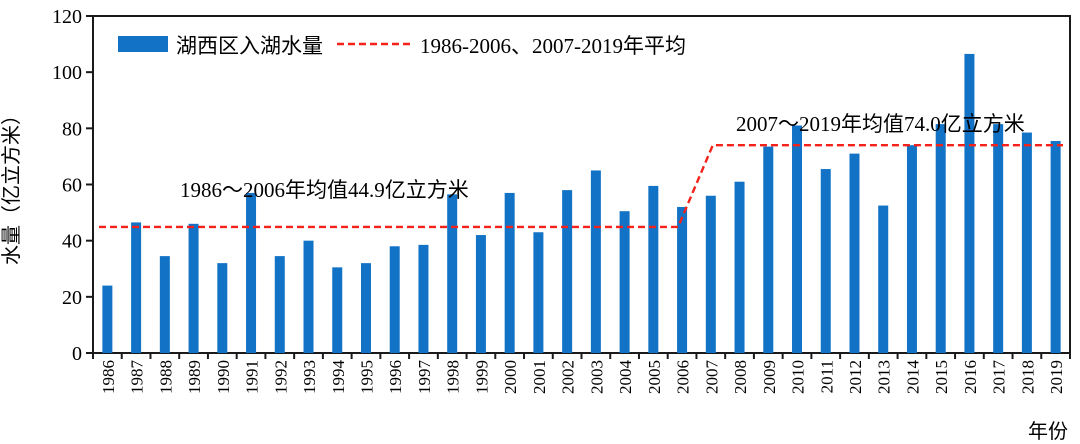 Image resolution: width=1080 pixels, height=444 pixels. What do you see at coordinates (969, 203) in the screenshot?
I see `bar-2016` at bounding box center [969, 203].